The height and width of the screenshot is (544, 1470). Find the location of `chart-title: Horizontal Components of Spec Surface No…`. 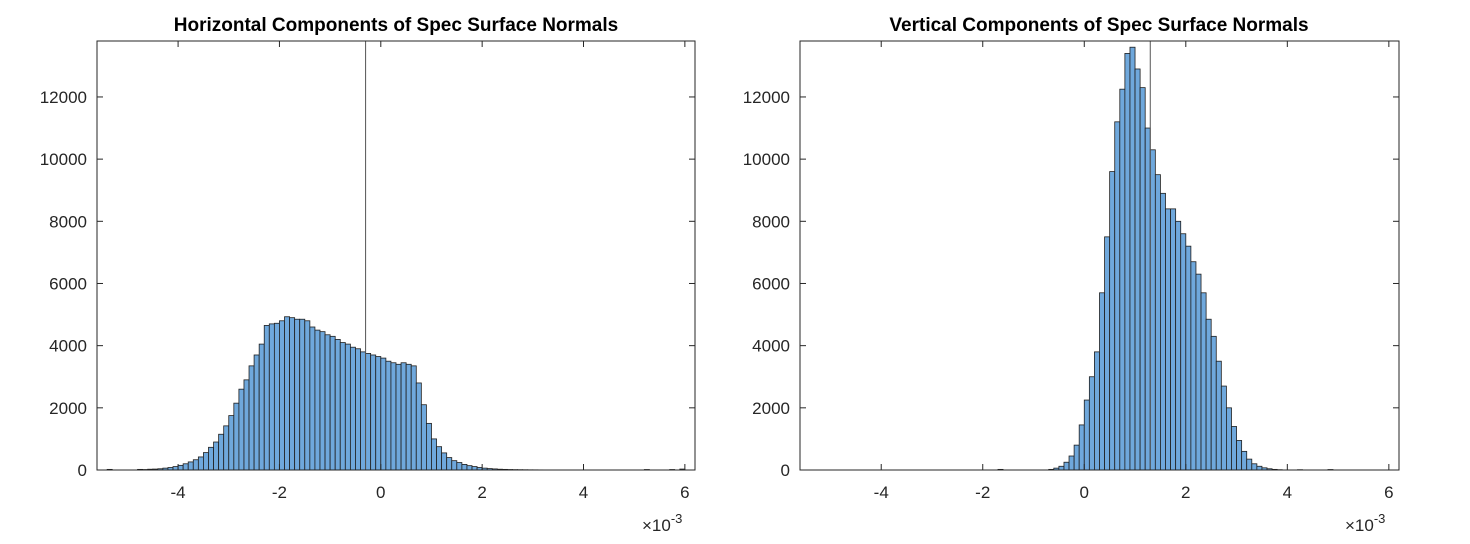

chart-title: Horizontal Components of Spec Surface No… is located at coordinates (396, 25).